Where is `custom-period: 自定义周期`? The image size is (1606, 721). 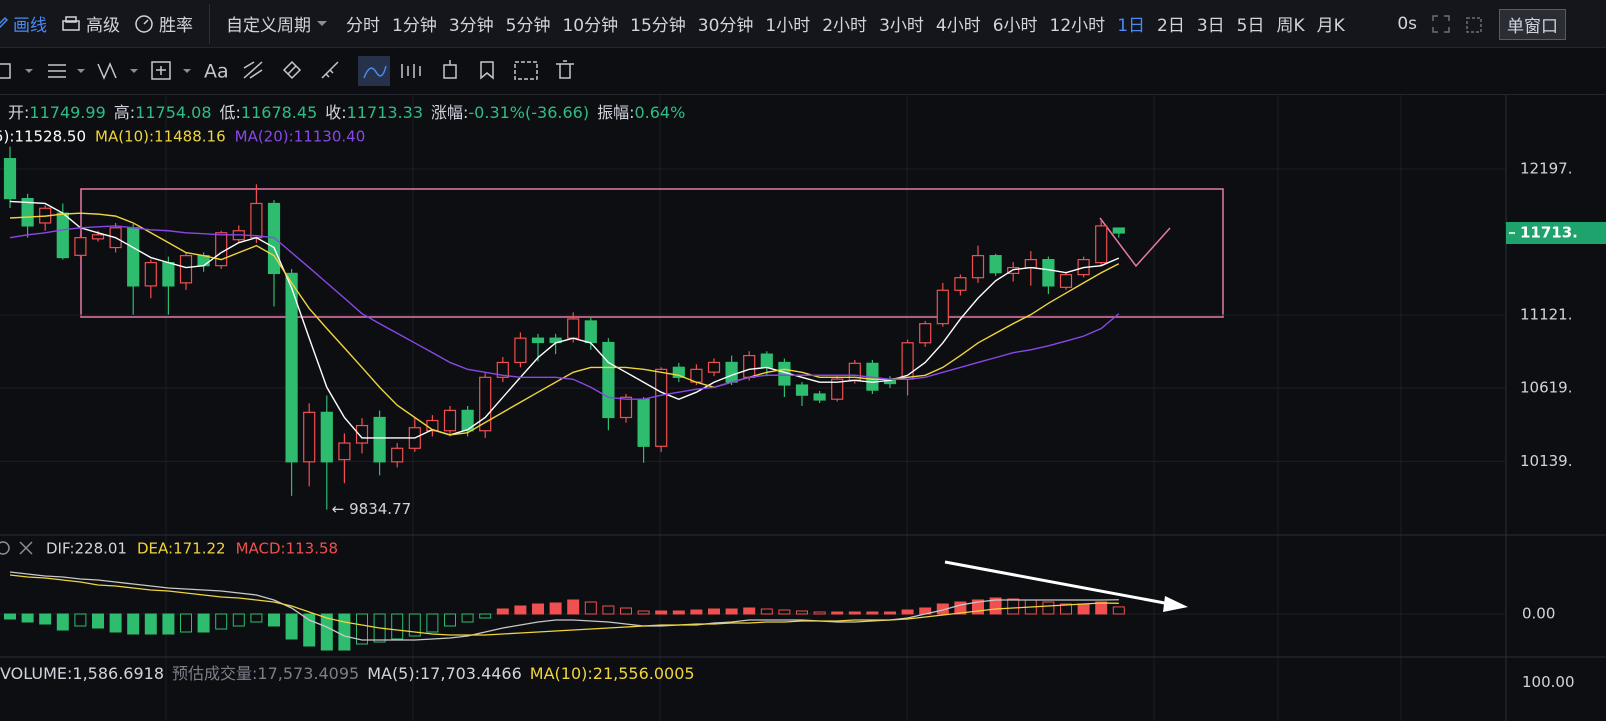 custom-period: 自定义周期 is located at coordinates (277, 23).